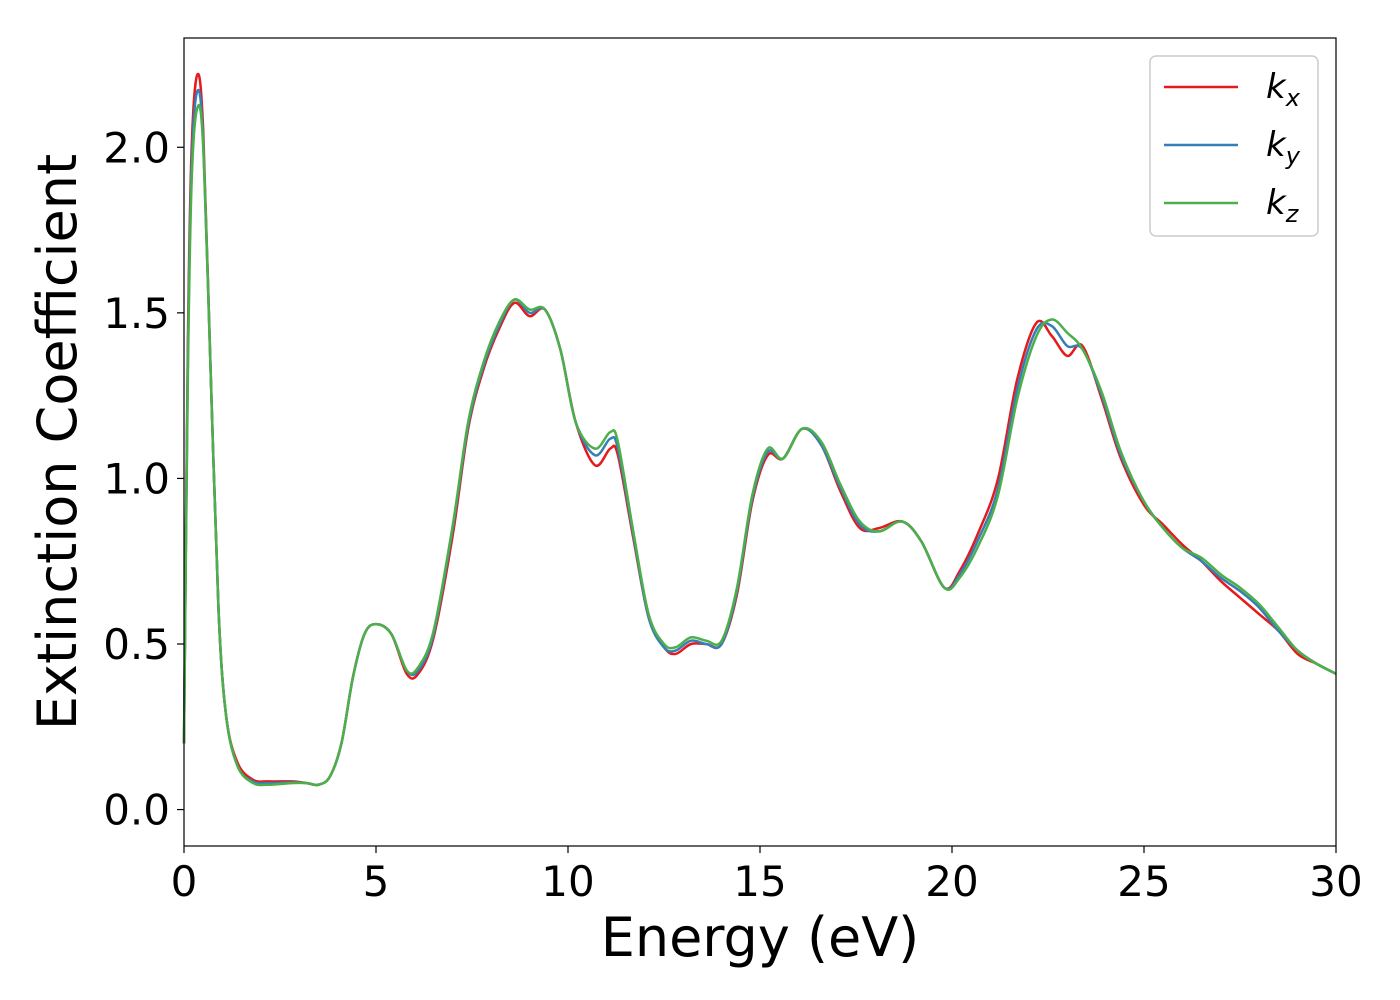 This screenshot has width=1400, height=1000. I want to click on x-axis-ticks: 0 5 10 15 20 25 30, so click(767, 876).